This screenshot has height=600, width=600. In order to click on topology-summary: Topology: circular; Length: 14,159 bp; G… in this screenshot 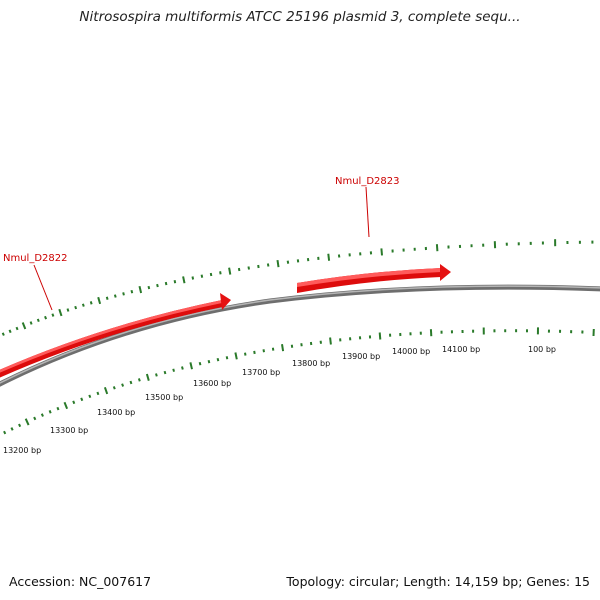, I will do `click(438, 581)`.